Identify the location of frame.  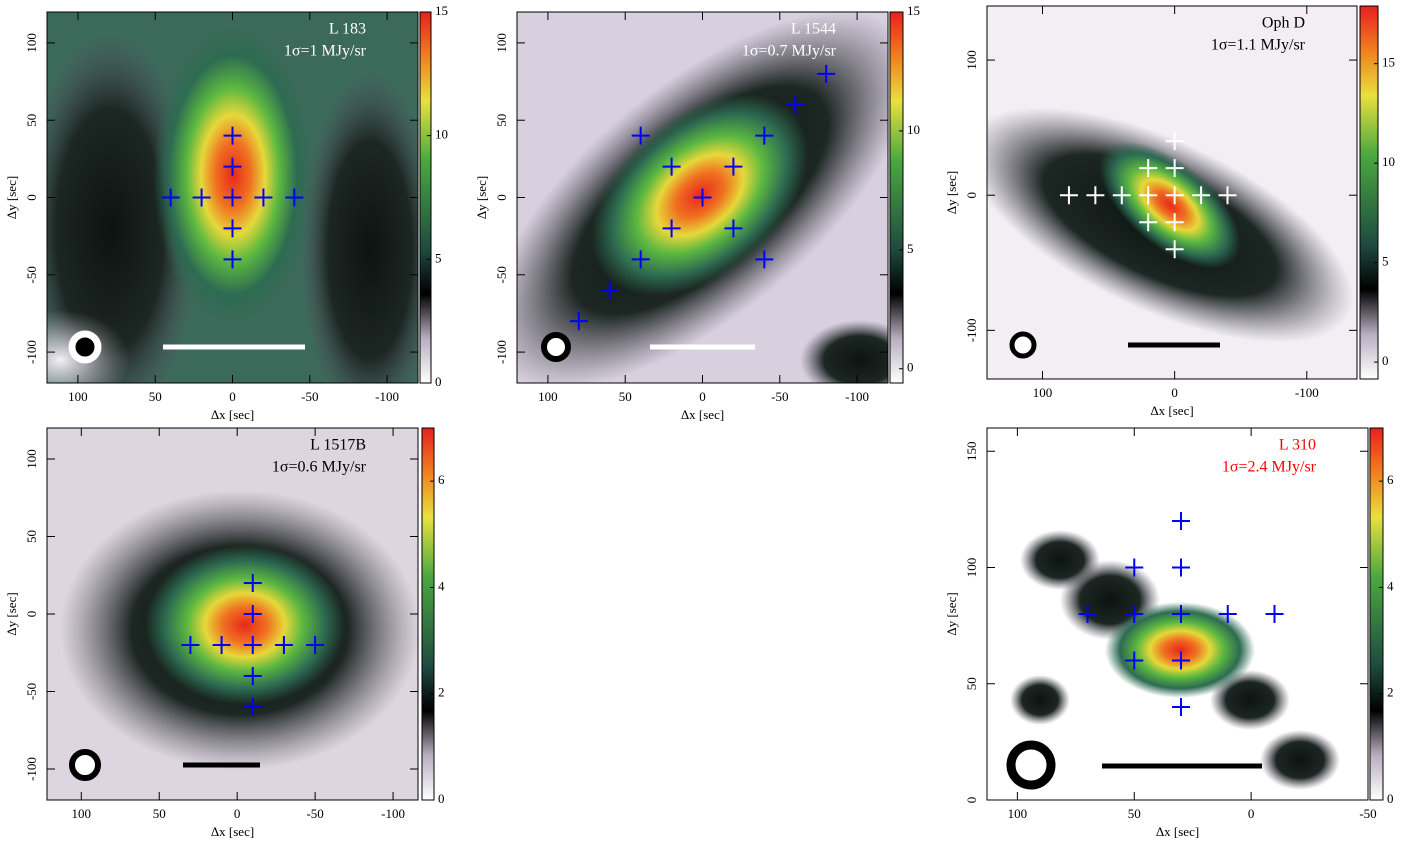
(1172, 192).